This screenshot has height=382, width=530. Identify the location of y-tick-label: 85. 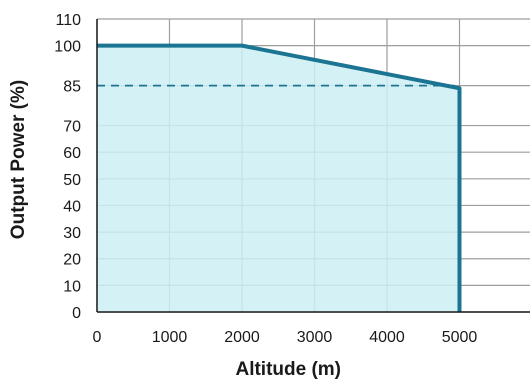
(72, 87).